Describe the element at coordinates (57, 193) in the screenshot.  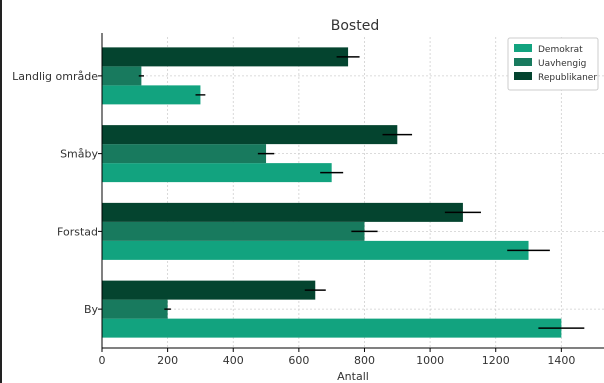
I see `y-tick-labels: By Forstad Småby Landlig område` at that location.